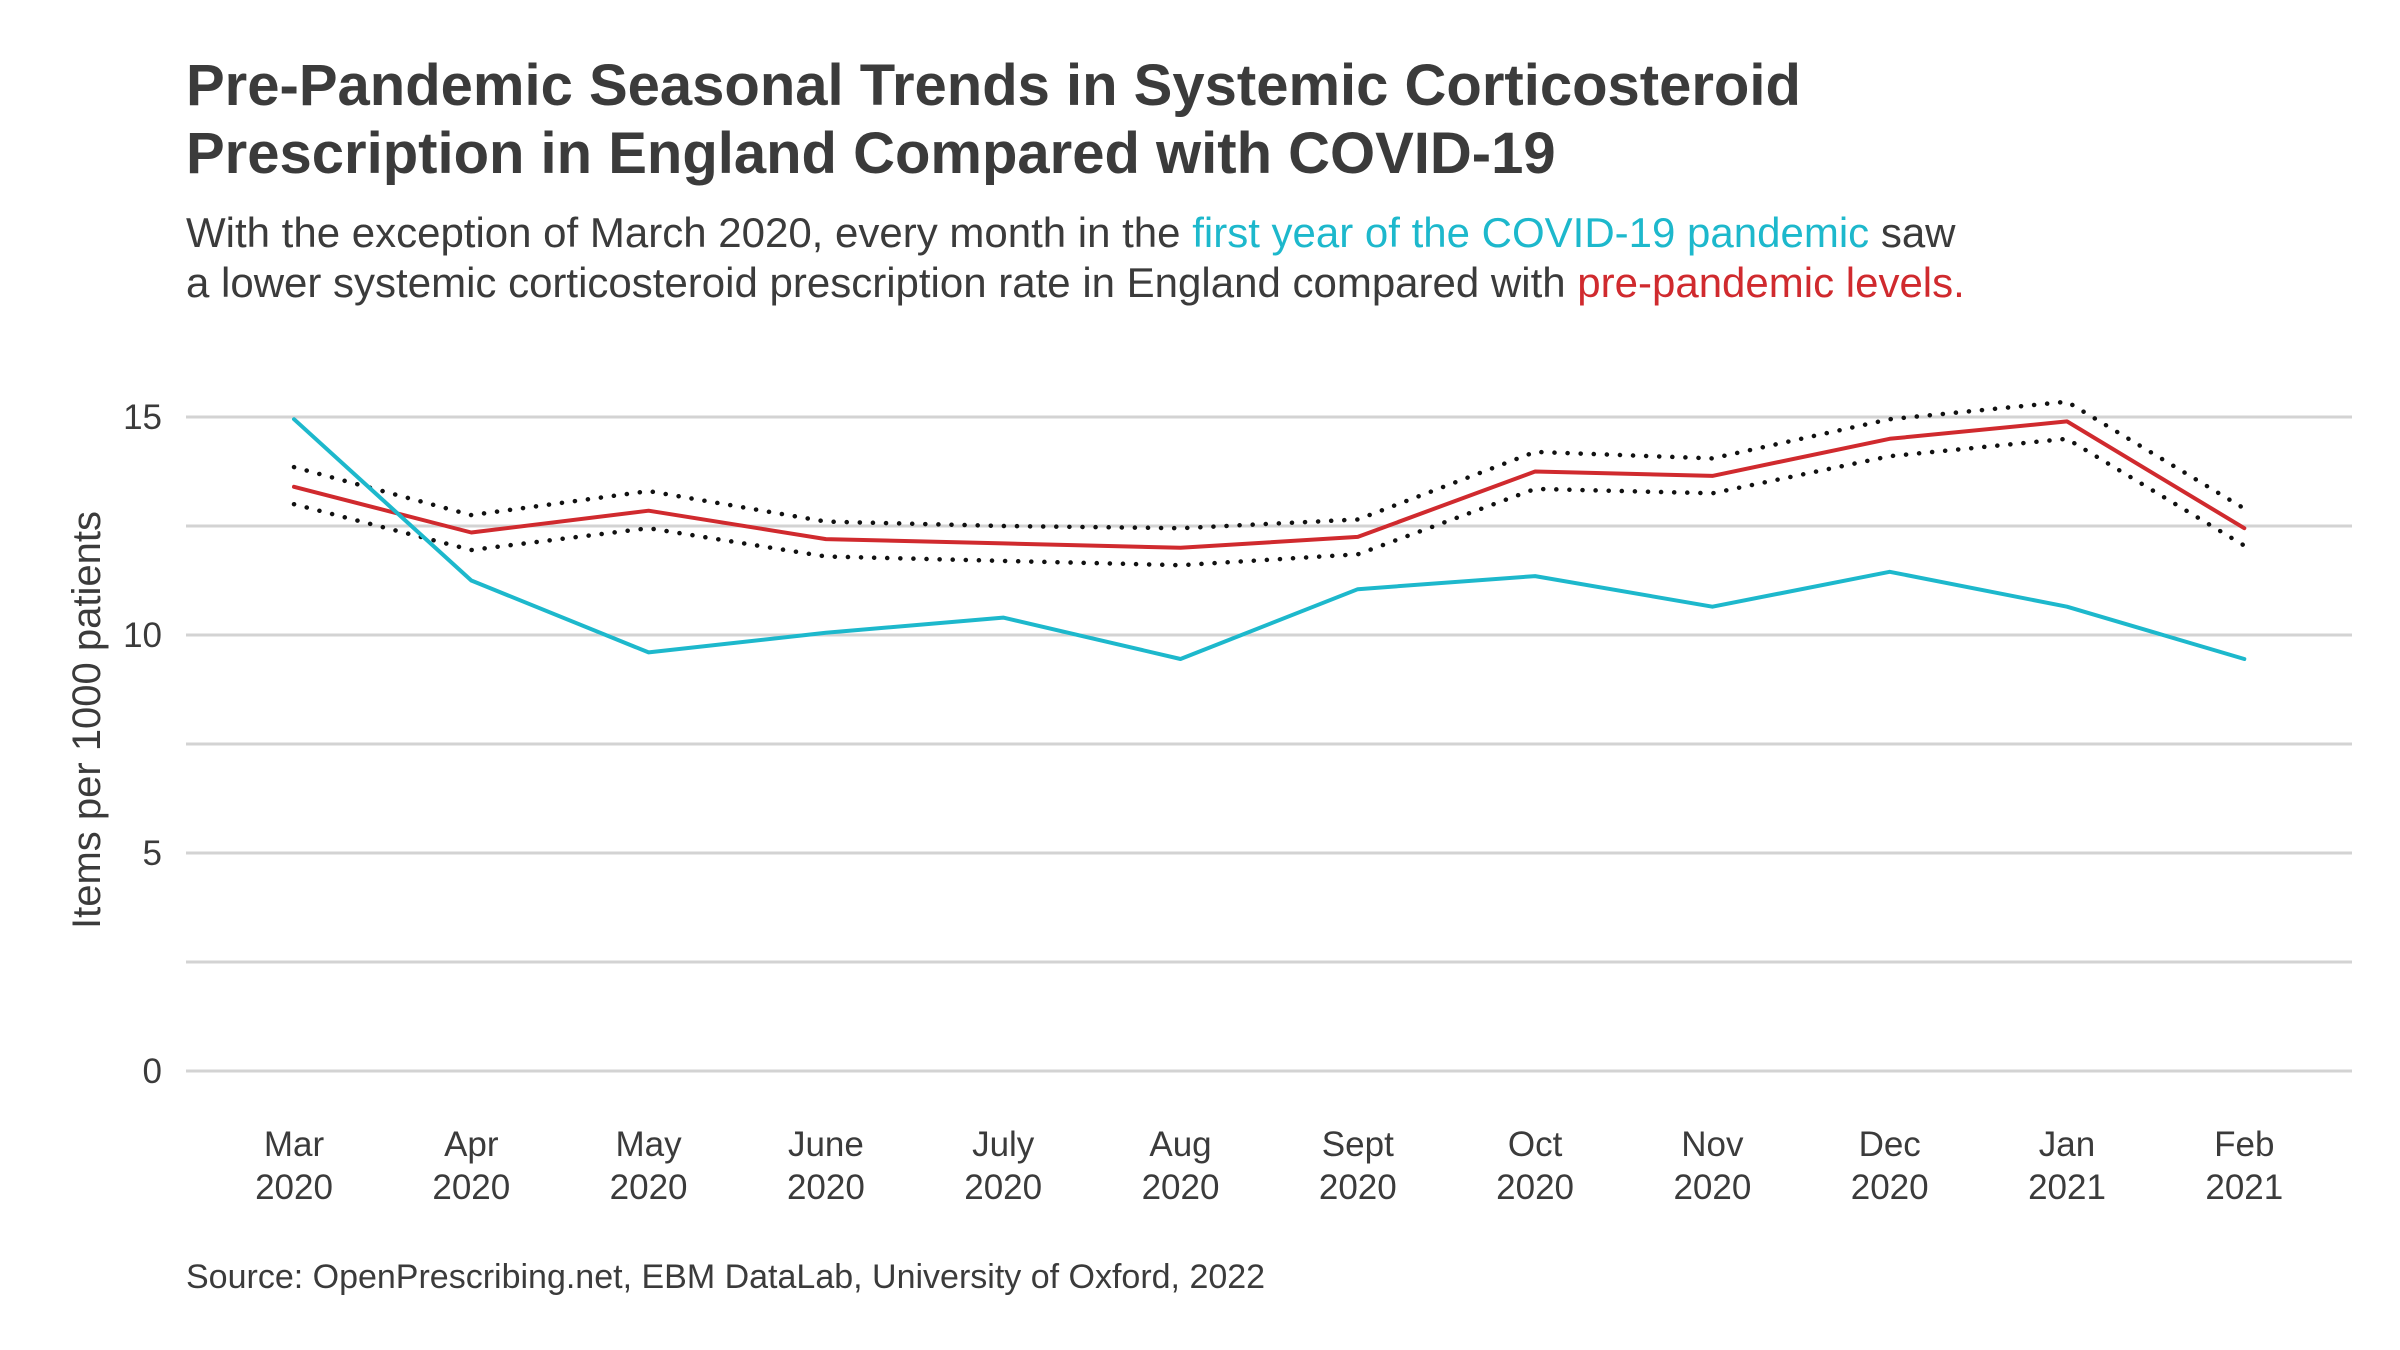 The height and width of the screenshot is (1350, 2400). I want to click on x-tick-label-month: Oct, so click(1535, 1144).